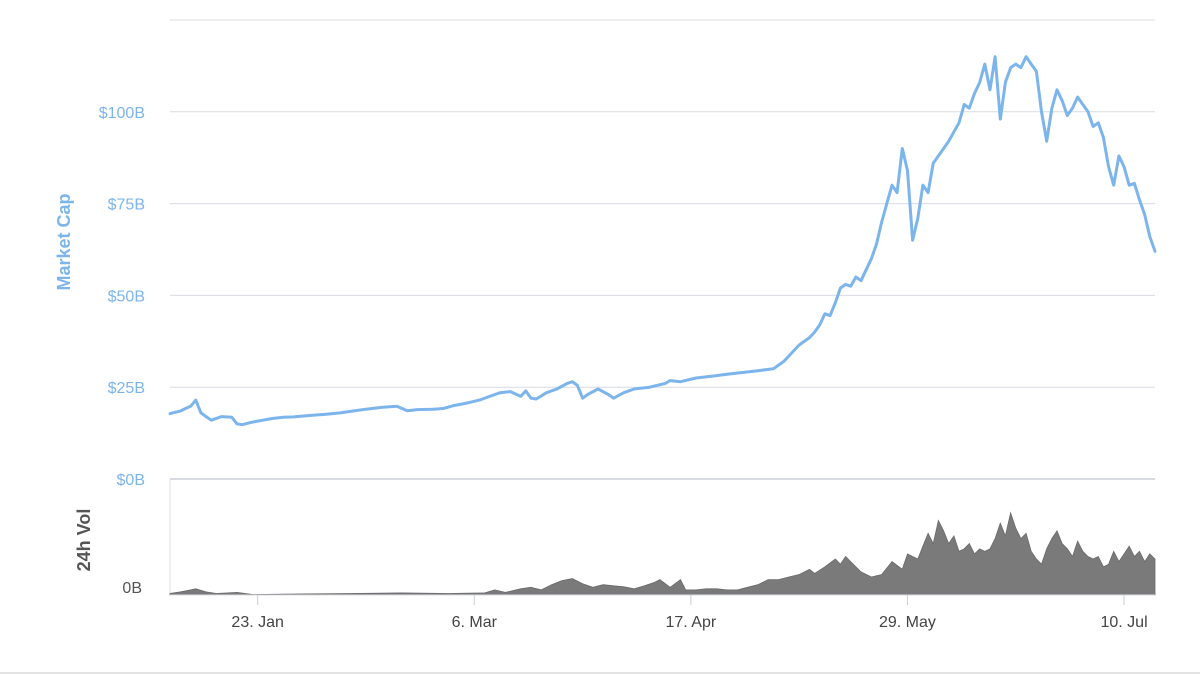  What do you see at coordinates (126, 388) in the screenshot?
I see `market-cap-y-tick-label: $25B` at bounding box center [126, 388].